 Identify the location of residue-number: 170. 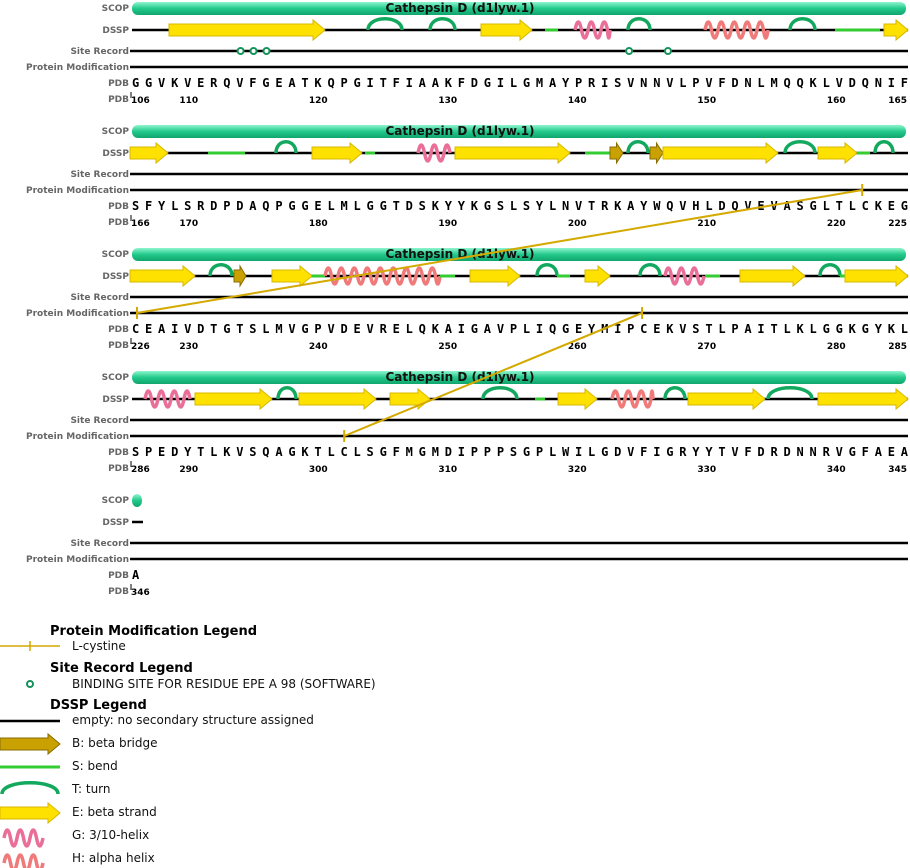
(188, 224).